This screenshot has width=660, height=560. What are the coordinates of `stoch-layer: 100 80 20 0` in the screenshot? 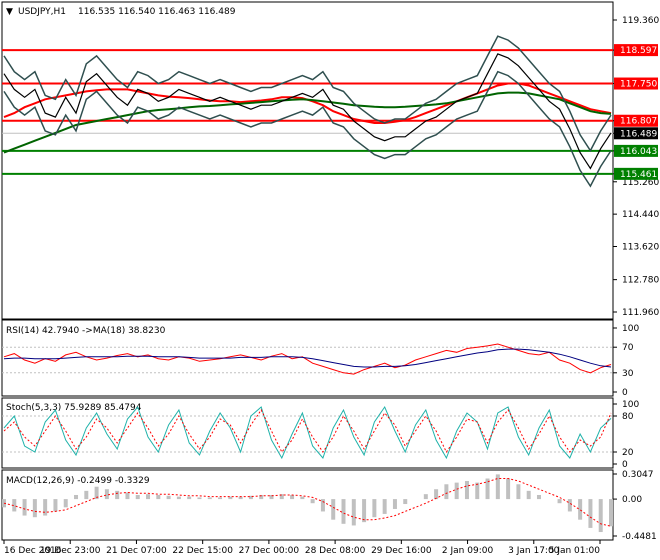 It's located at (320, 435).